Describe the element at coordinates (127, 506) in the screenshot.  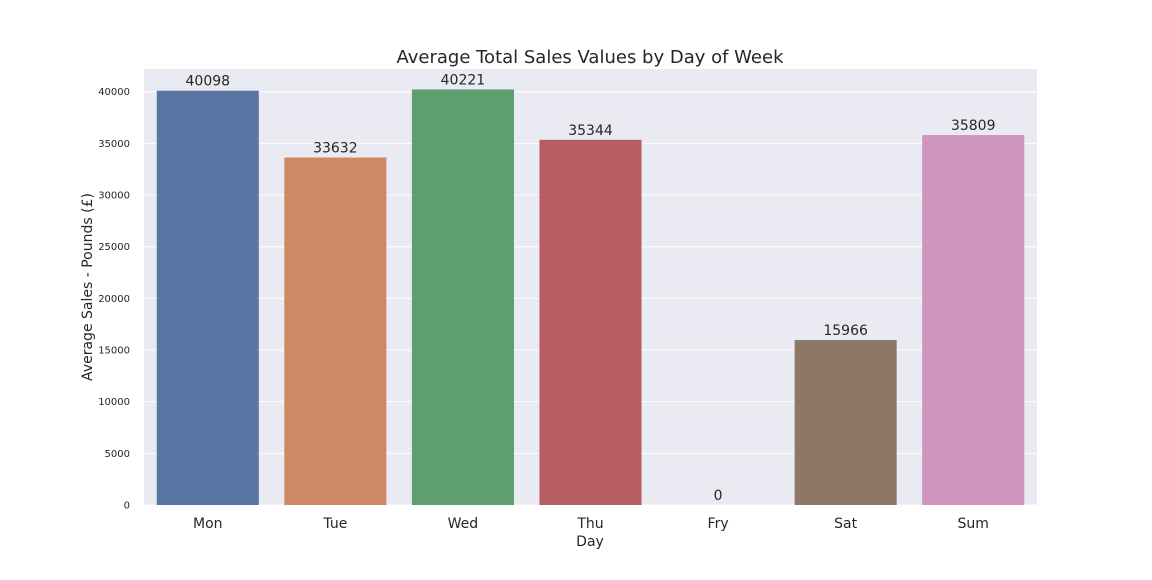
I see `y-tick-label: 0` at that location.